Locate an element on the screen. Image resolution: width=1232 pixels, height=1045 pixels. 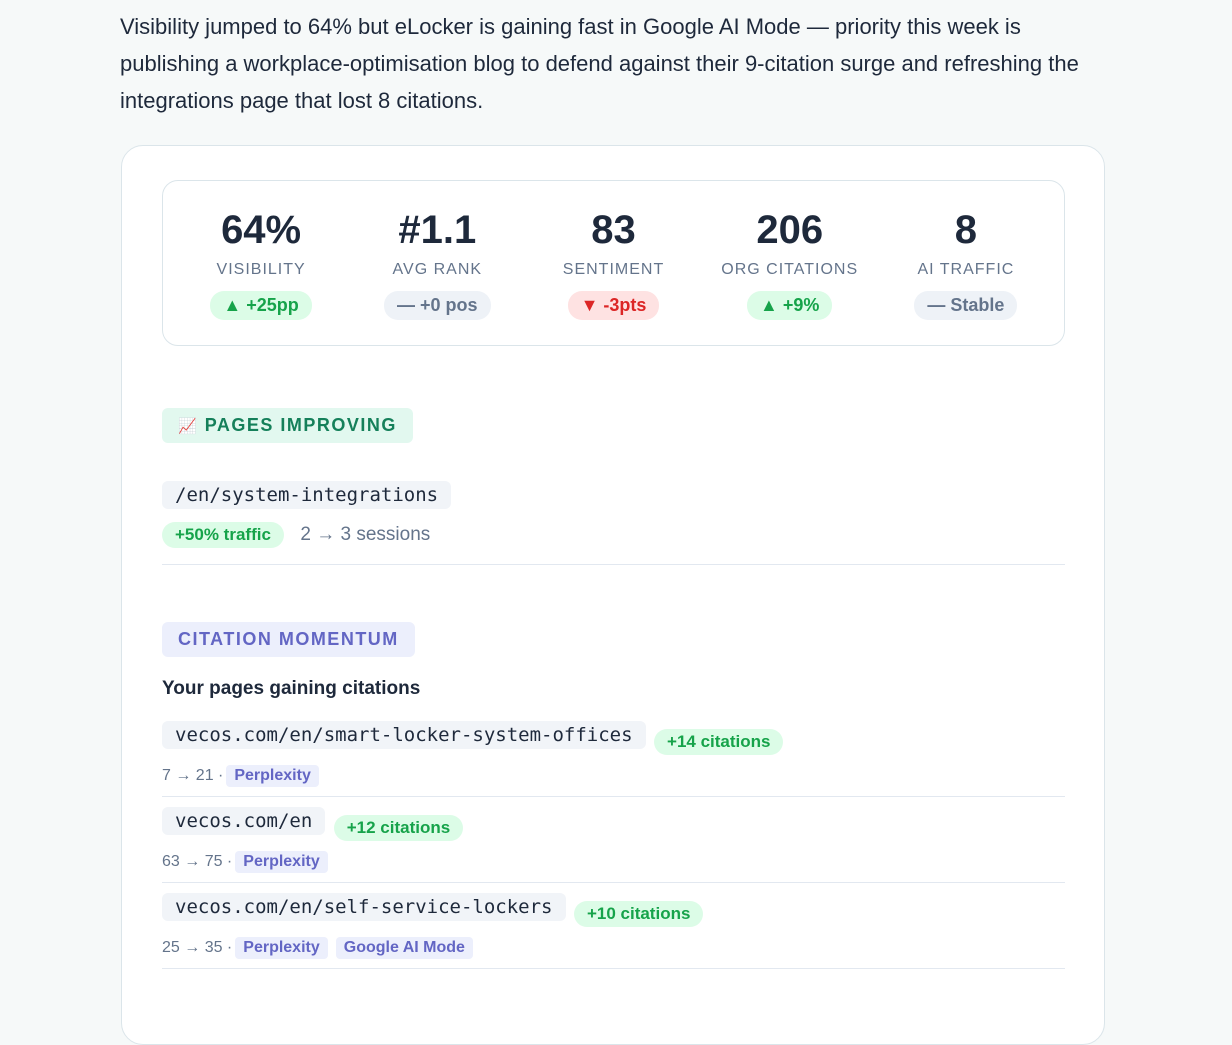
stat-org-citations: 206 ORG CITATIONS ▲ +9% is located at coordinates (790, 263).